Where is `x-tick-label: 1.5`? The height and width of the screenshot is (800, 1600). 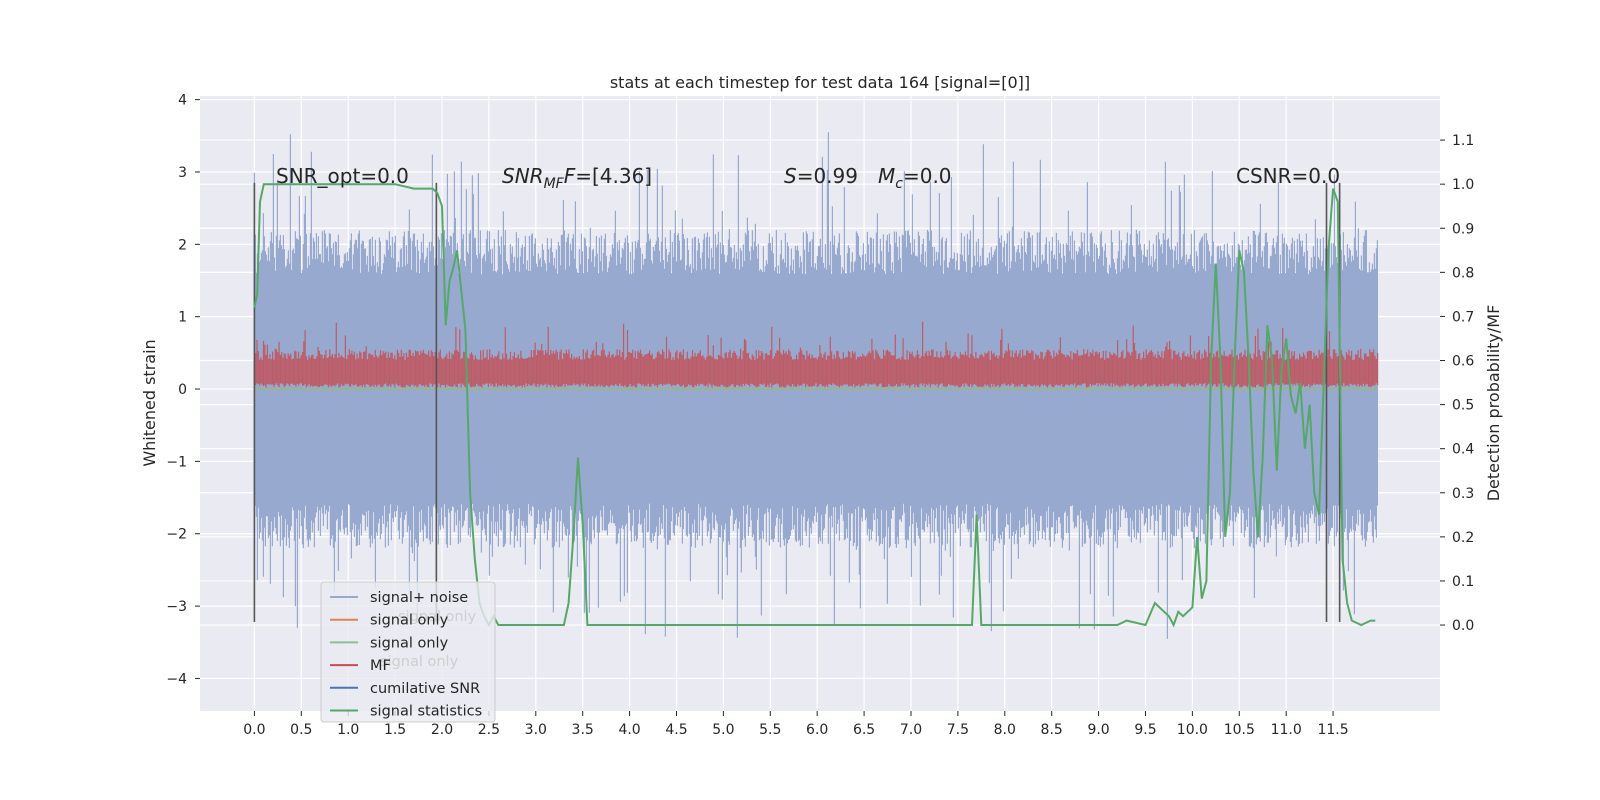
x-tick-label: 1.5 is located at coordinates (395, 730).